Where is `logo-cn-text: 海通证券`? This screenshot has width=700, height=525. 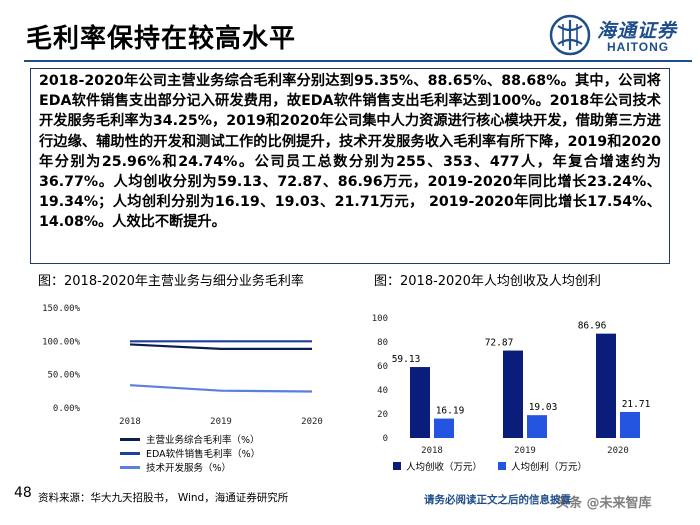 logo-cn-text: 海通证券 is located at coordinates (637, 31).